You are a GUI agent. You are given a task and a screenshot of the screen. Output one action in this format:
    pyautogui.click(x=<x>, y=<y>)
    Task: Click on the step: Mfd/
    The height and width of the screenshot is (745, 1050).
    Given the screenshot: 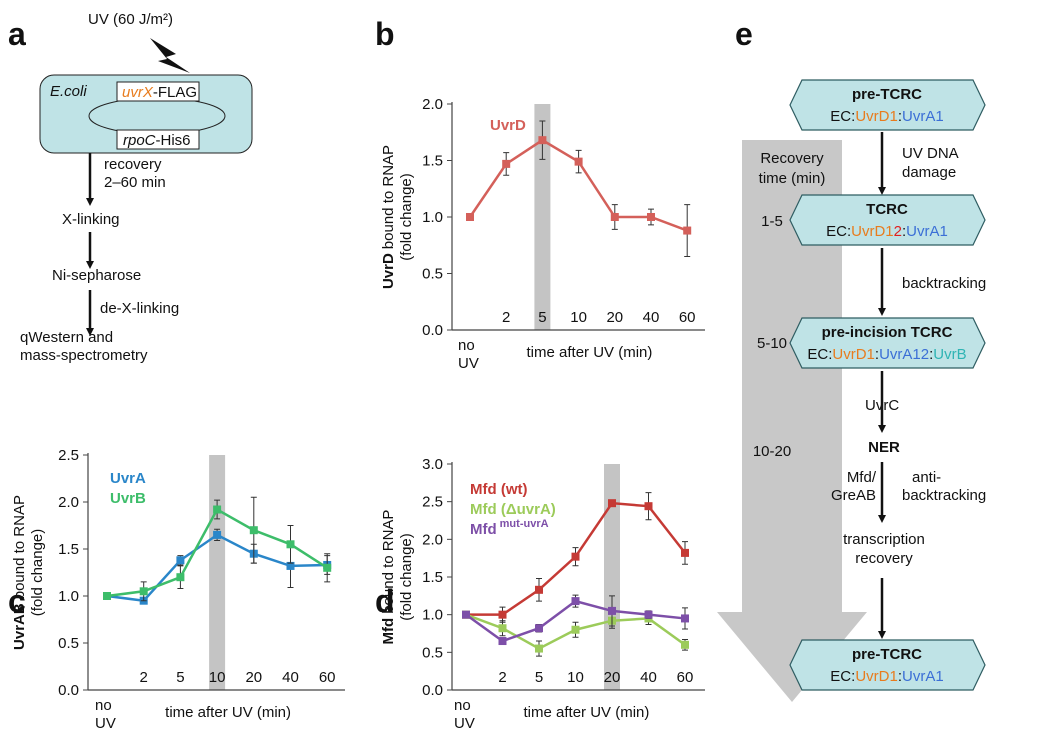 What is the action you would take?
    pyautogui.click(x=862, y=477)
    